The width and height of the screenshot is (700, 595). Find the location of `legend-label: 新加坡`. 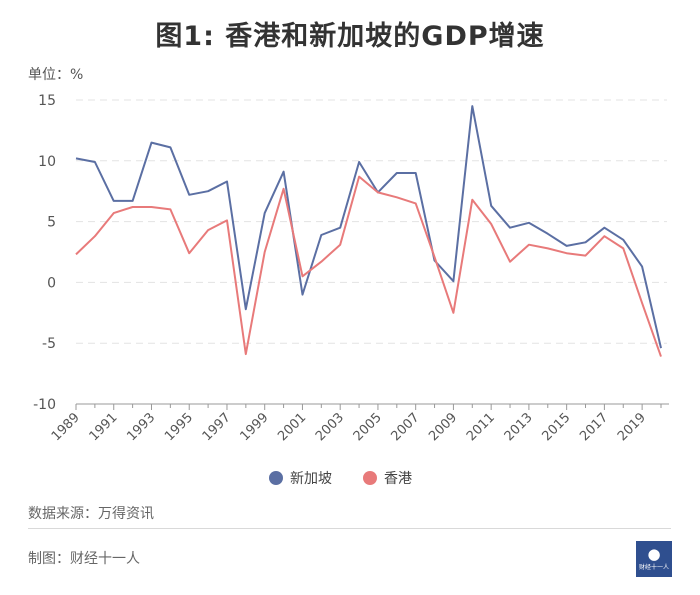

legend-label: 新加坡 is located at coordinates (311, 479).